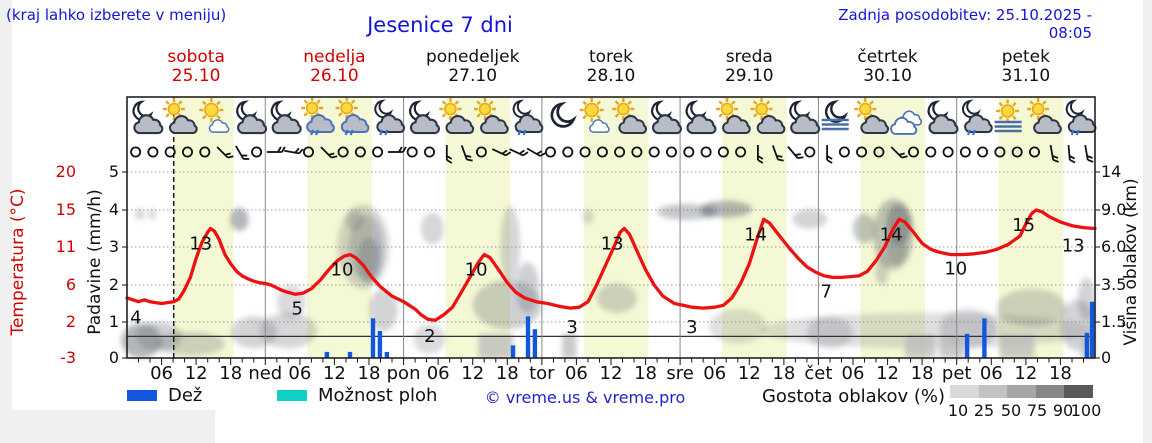 The width and height of the screenshot is (1152, 443). I want to click on precip-tick-5: 5, so click(113, 171).